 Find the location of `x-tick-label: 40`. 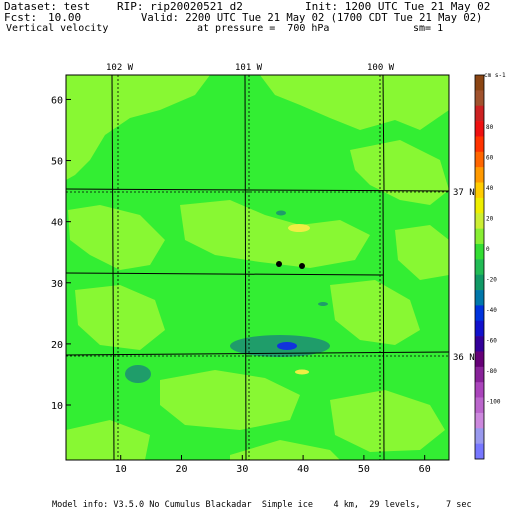

x-tick-label: 40 is located at coordinates (303, 469).